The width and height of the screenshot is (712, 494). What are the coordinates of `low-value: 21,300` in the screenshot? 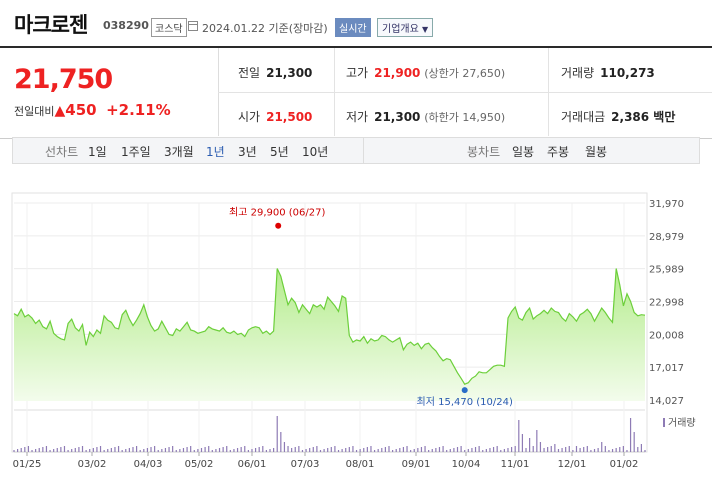 It's located at (397, 117).